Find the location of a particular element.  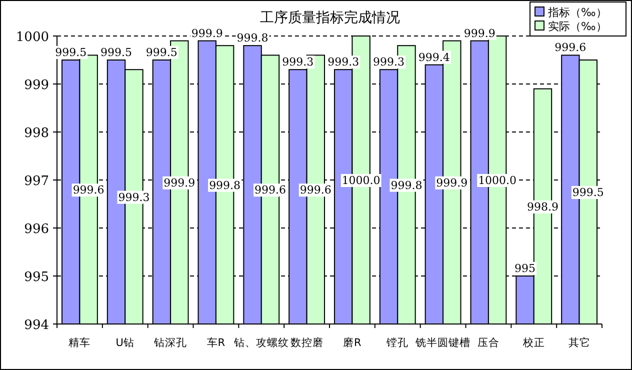

x-tick-label: 铣半圆键槽 is located at coordinates (442, 342).